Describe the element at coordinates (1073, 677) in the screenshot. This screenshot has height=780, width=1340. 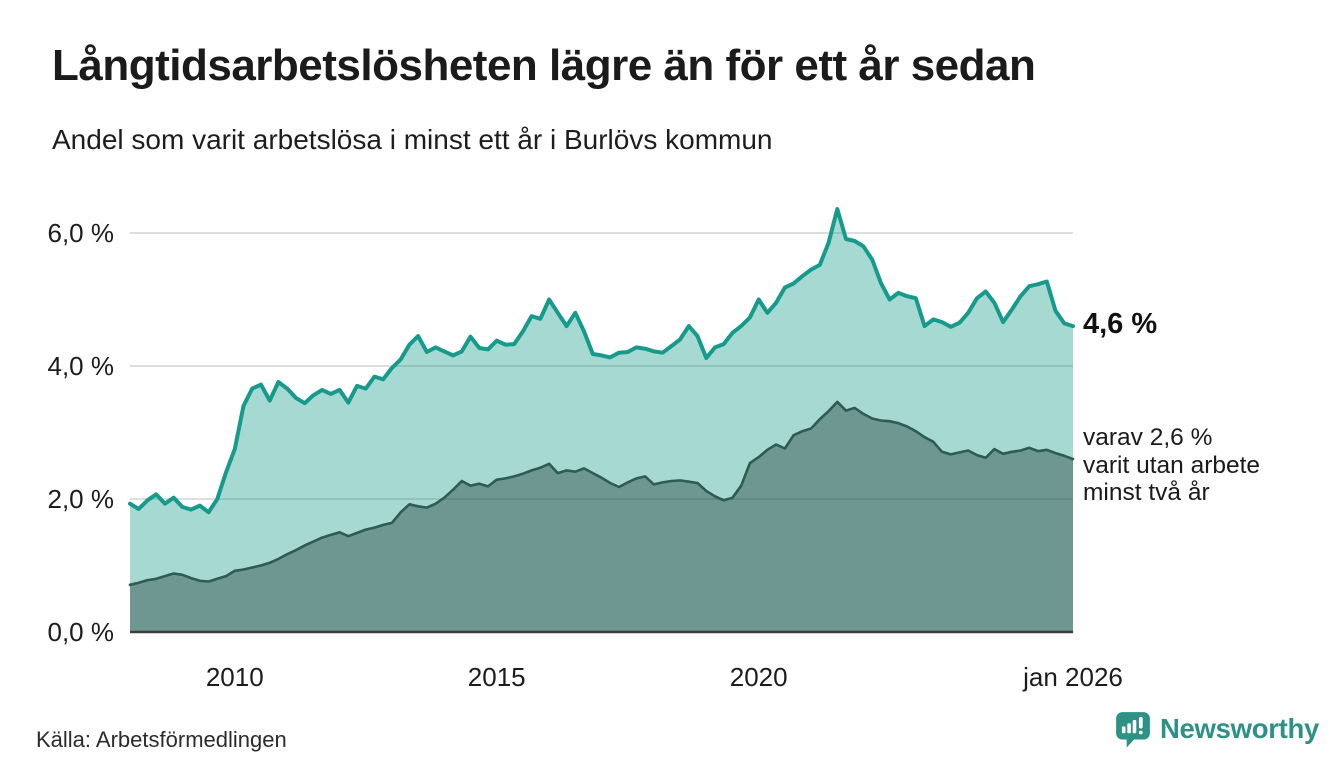
I see `x-tick-label: jan 2026` at that location.